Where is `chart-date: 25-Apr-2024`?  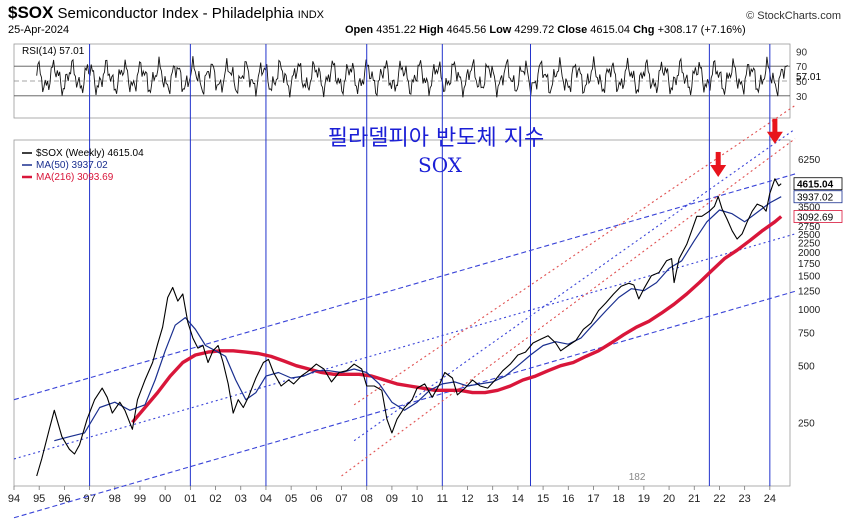
chart-date: 25-Apr-2024 is located at coordinates (39, 30).